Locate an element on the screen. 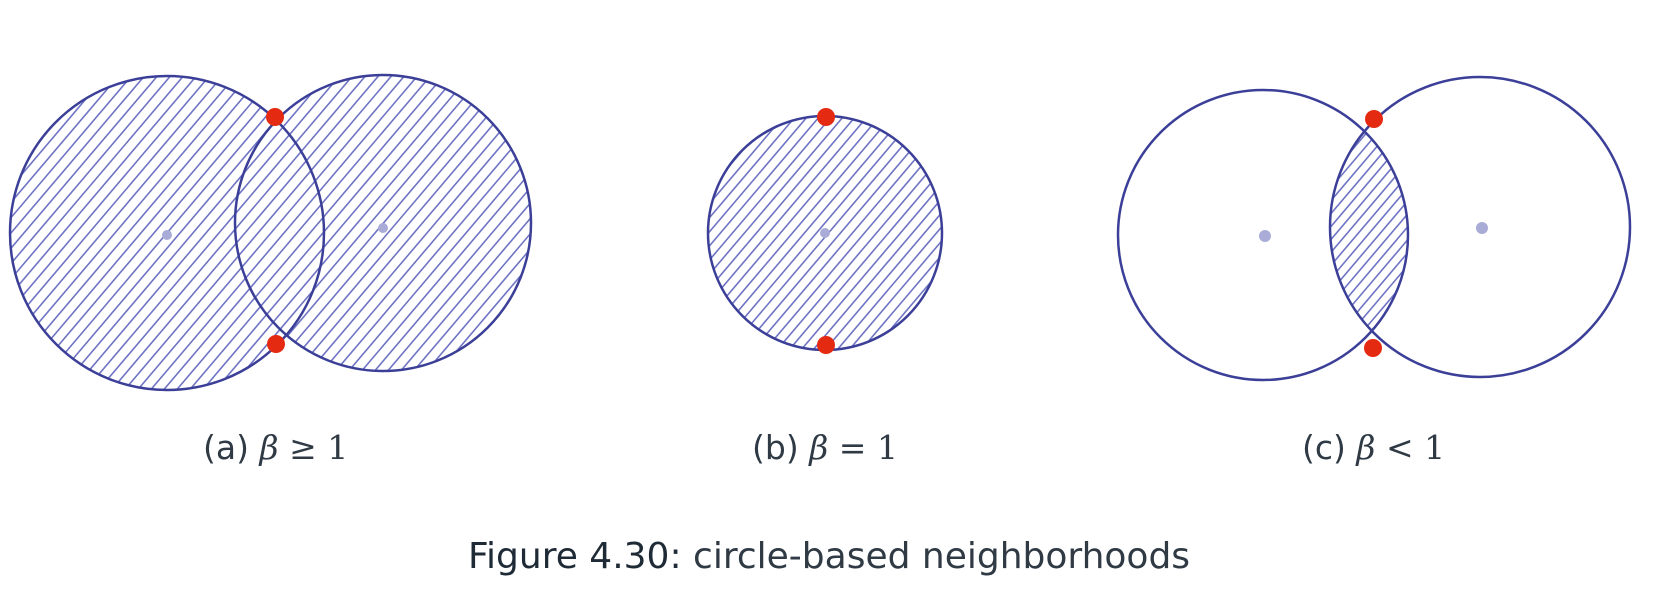 The height and width of the screenshot is (607, 1658). panel-b-label: (b) is located at coordinates (775, 447).